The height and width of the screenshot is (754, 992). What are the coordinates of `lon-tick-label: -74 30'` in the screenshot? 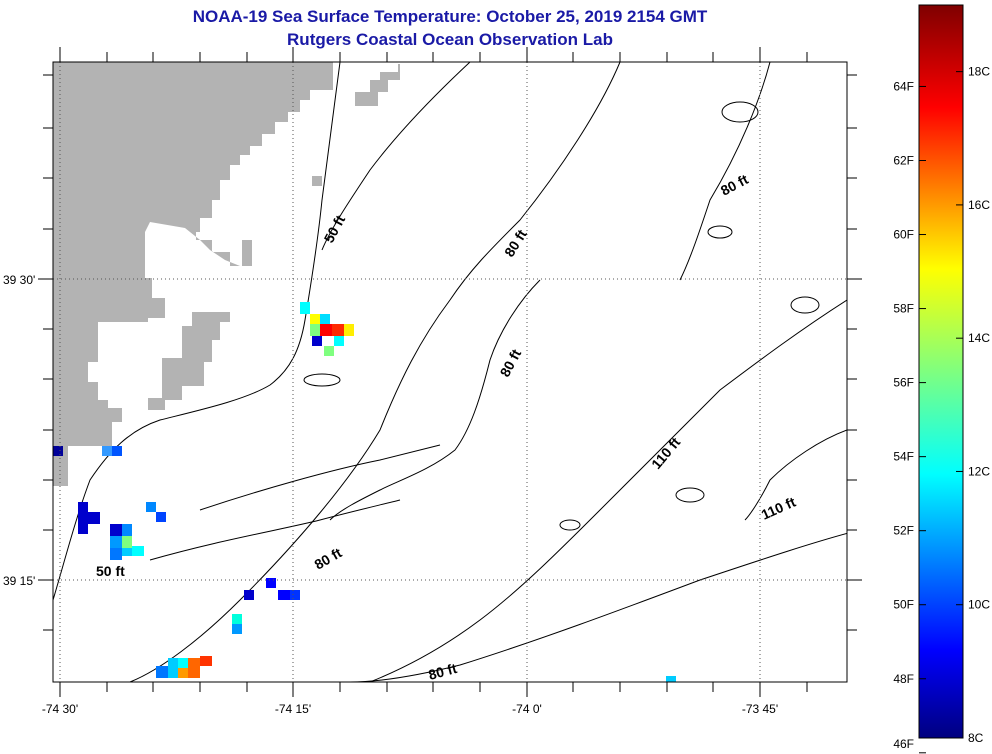 It's located at (60, 709).